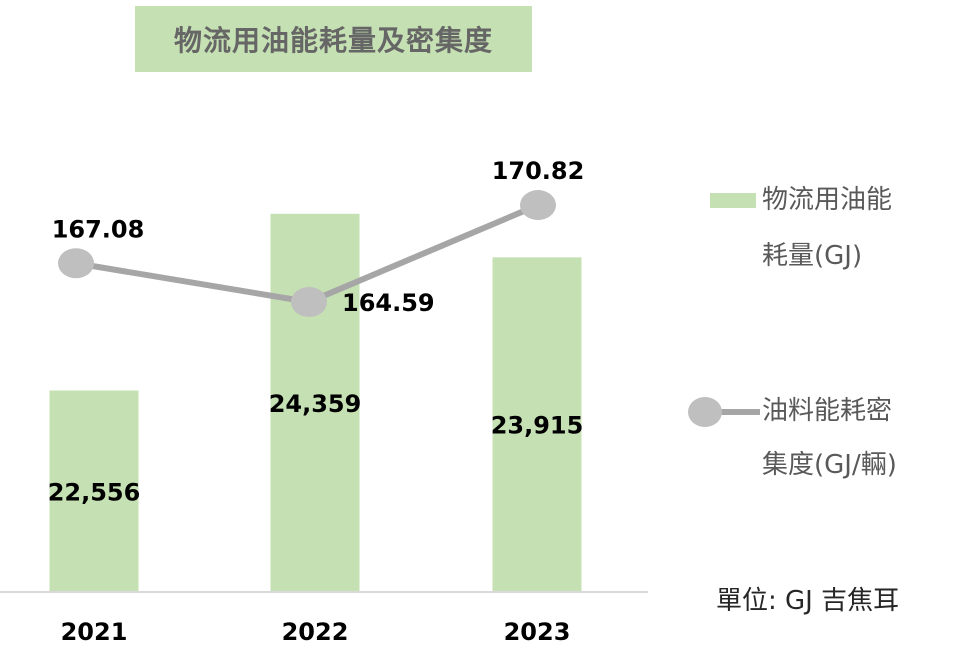  What do you see at coordinates (76, 263) in the screenshot?
I see `line-point-2021` at bounding box center [76, 263].